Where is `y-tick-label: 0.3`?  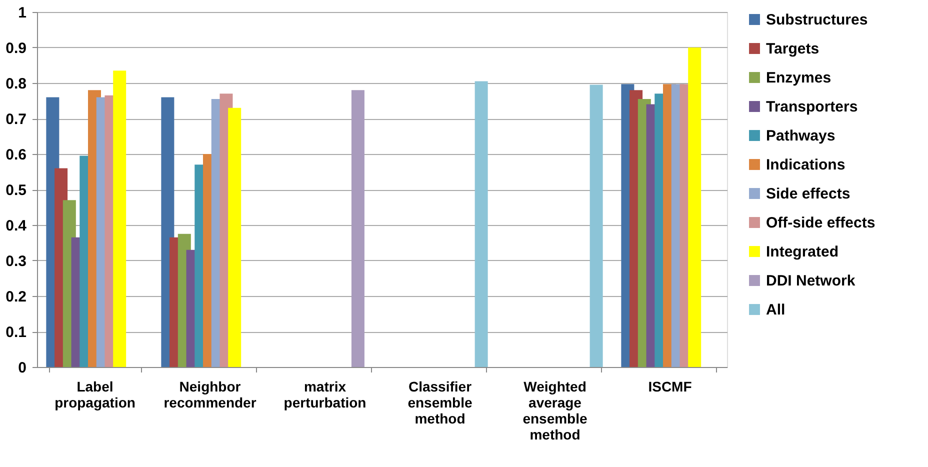
y-tick-label: 0.3 is located at coordinates (16, 261).